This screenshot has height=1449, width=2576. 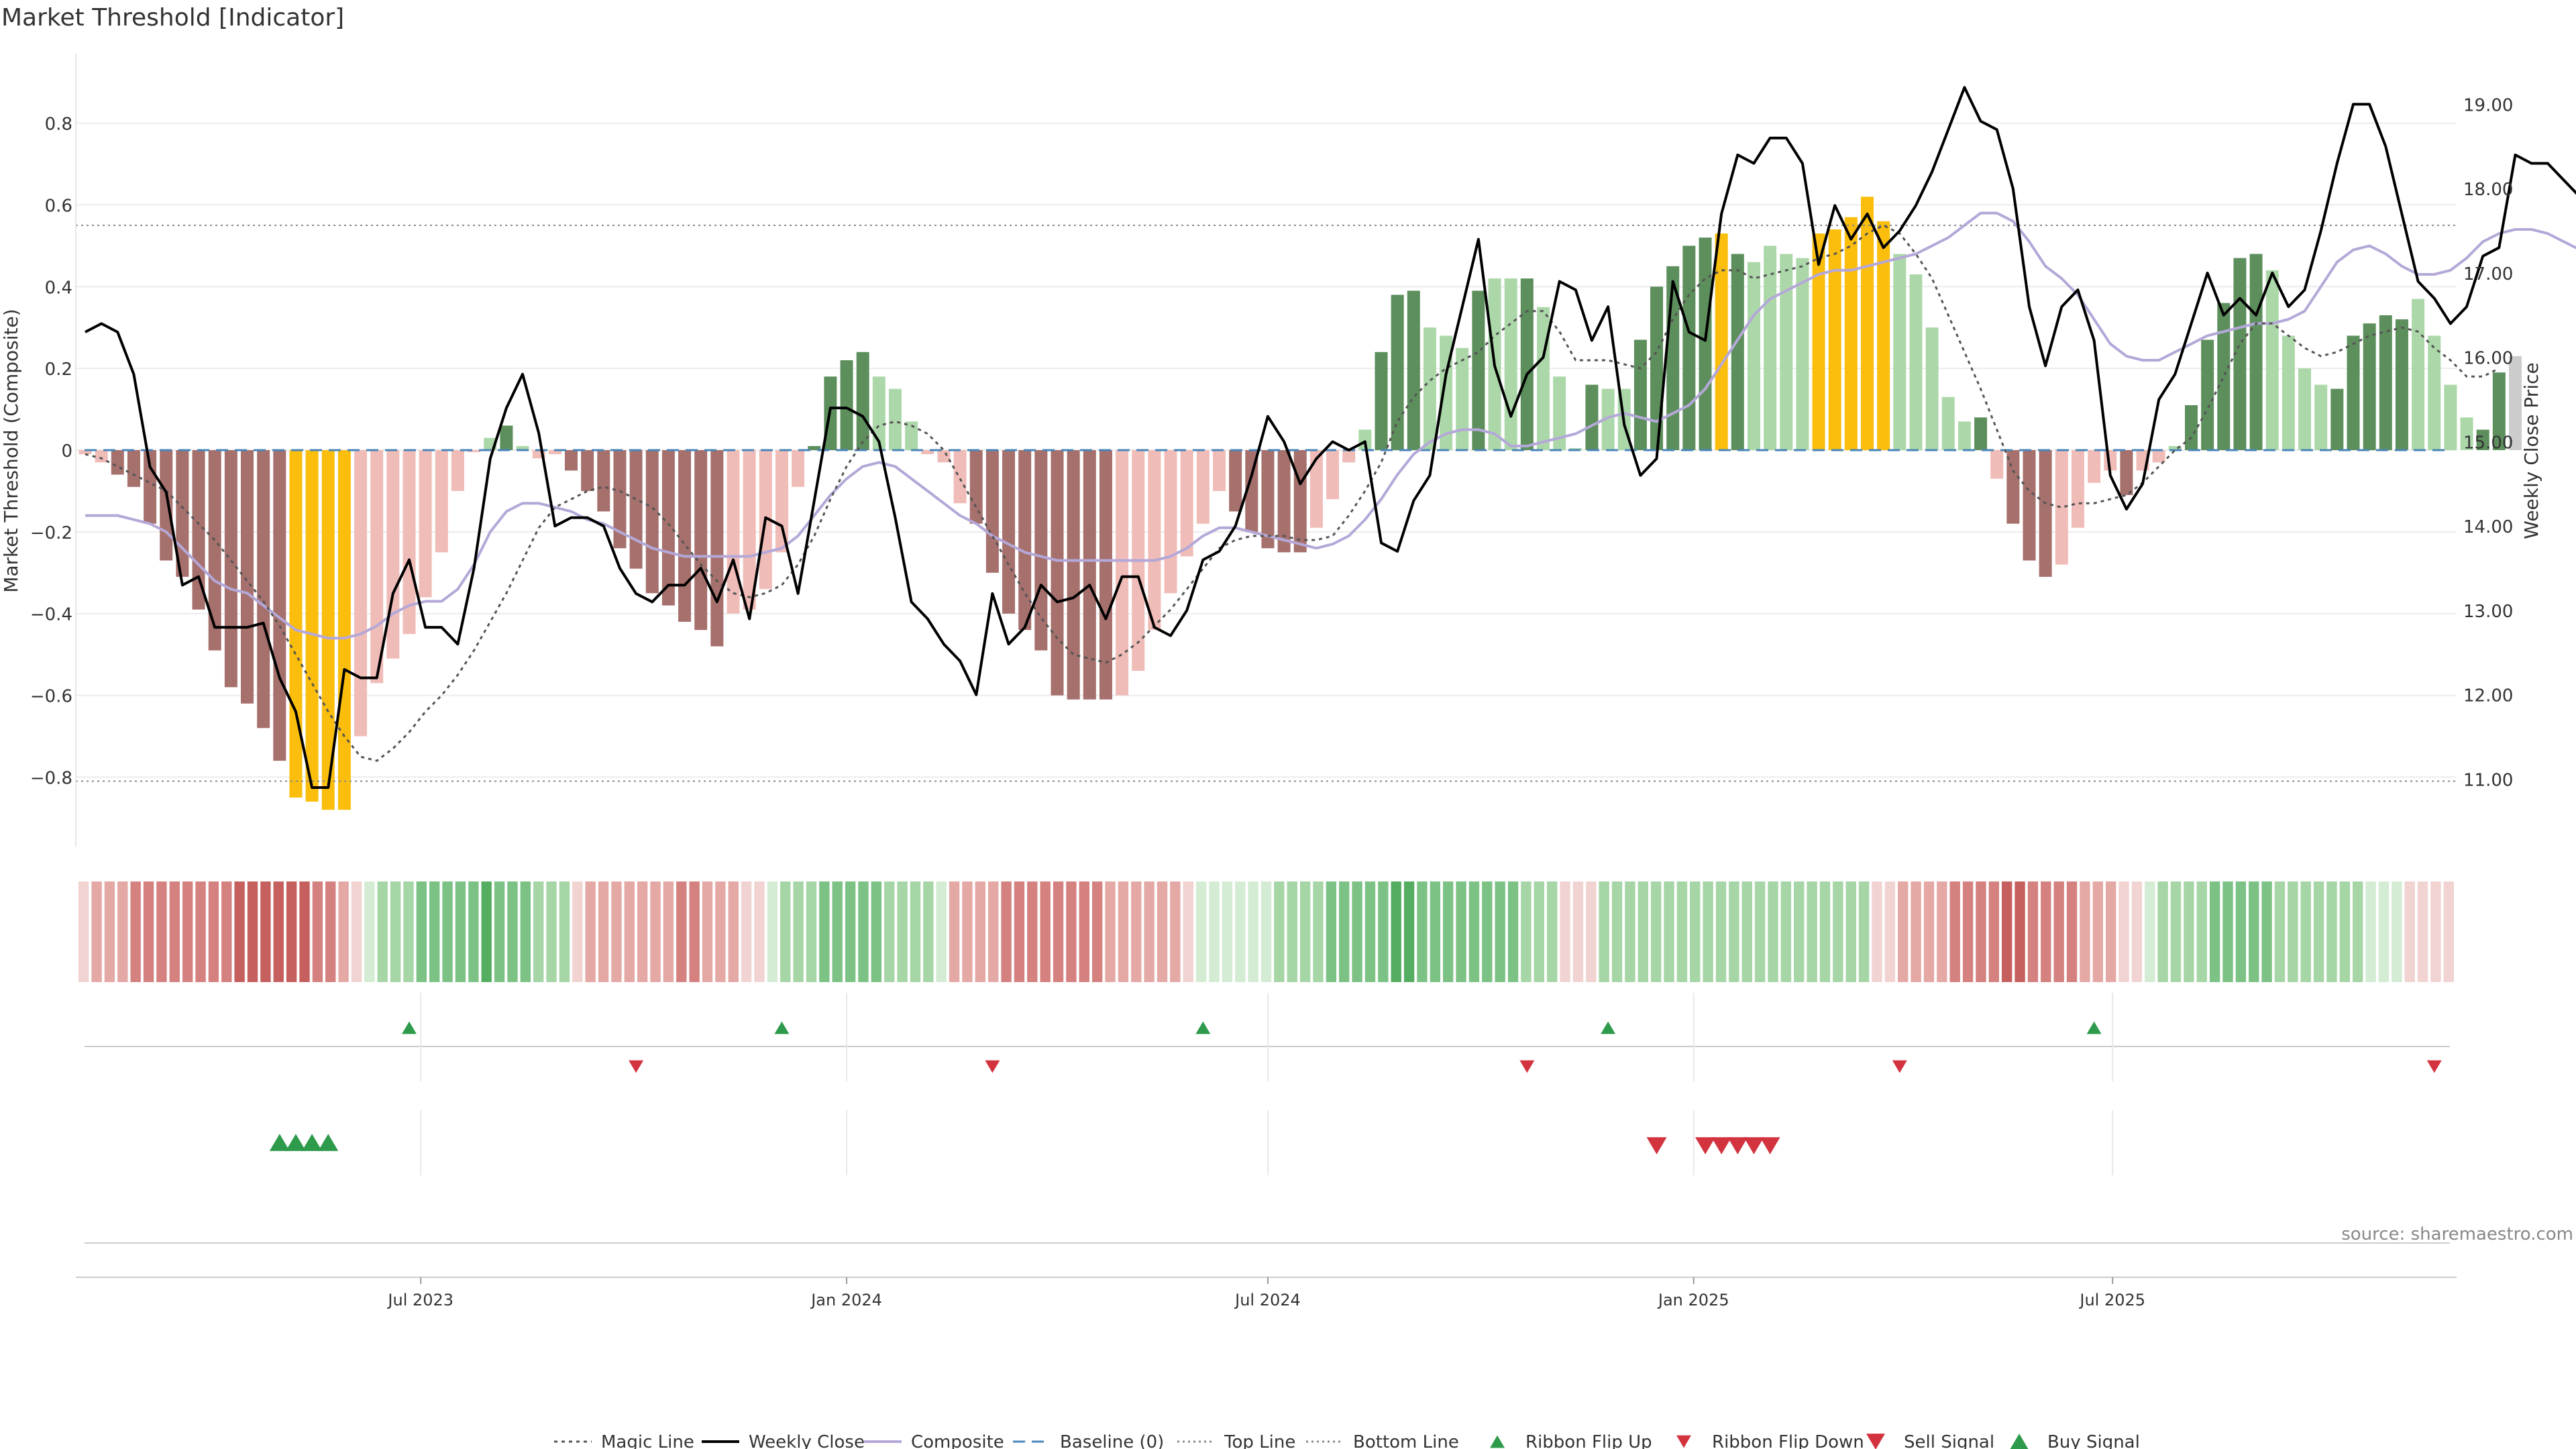 What do you see at coordinates (1024, 1144) in the screenshot?
I see `signal-panel` at bounding box center [1024, 1144].